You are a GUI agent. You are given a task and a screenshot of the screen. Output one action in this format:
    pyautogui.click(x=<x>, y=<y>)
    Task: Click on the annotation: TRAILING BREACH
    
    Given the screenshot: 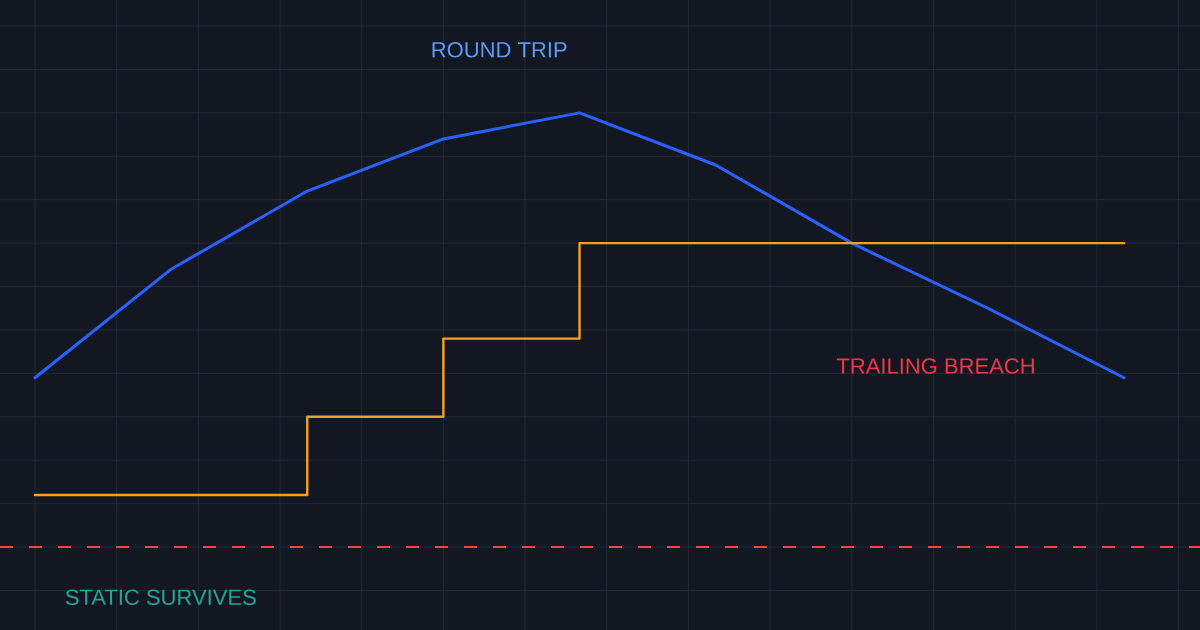 What is the action you would take?
    pyautogui.click(x=935, y=366)
    